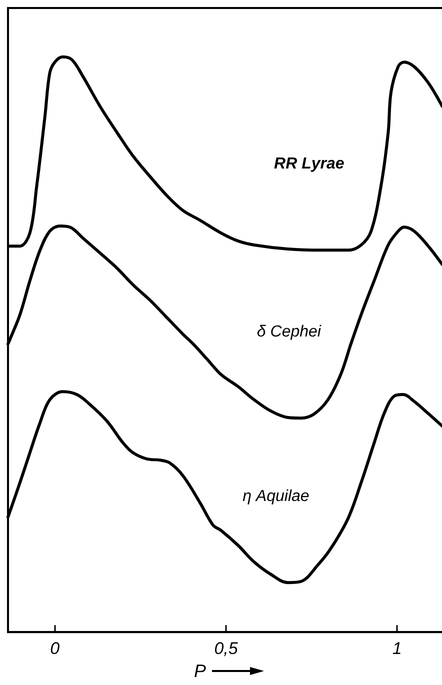 The image size is (442, 685). I want to click on x-axis-title: P, so click(200, 671).